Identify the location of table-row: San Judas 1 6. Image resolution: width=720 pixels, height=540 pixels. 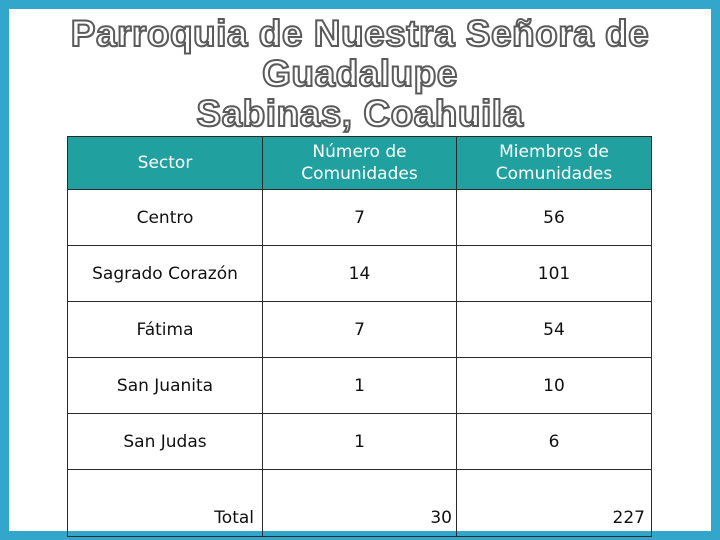
(359, 441).